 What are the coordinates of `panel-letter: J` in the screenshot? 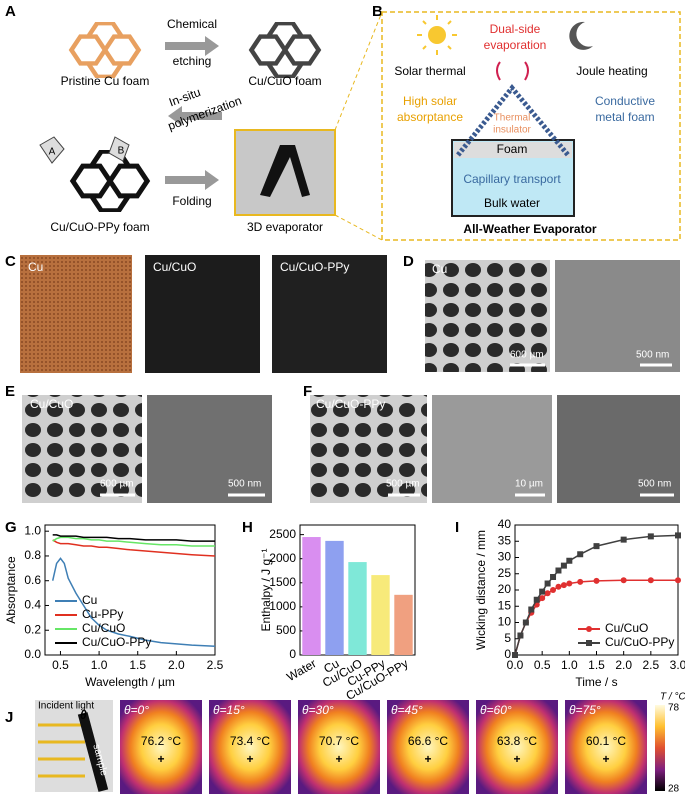 It's located at (9, 717).